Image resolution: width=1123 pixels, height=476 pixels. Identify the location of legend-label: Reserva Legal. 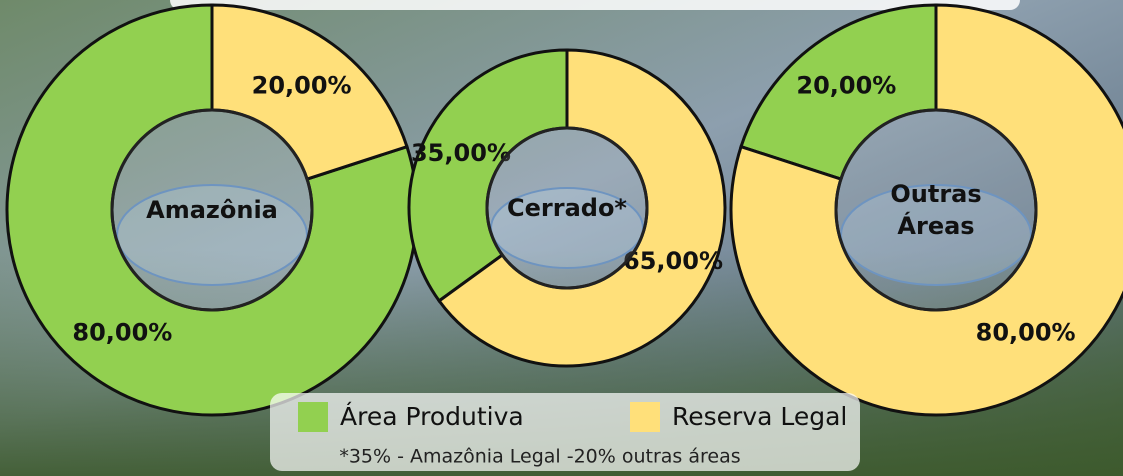
(759, 416).